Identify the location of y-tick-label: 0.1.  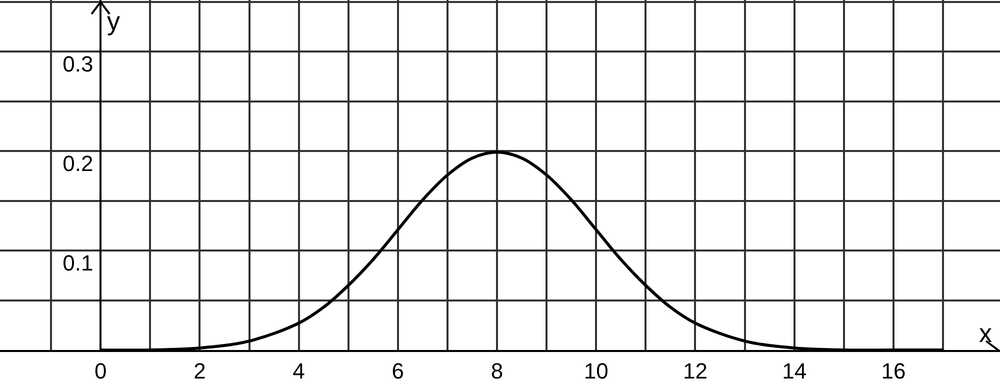
(78, 263).